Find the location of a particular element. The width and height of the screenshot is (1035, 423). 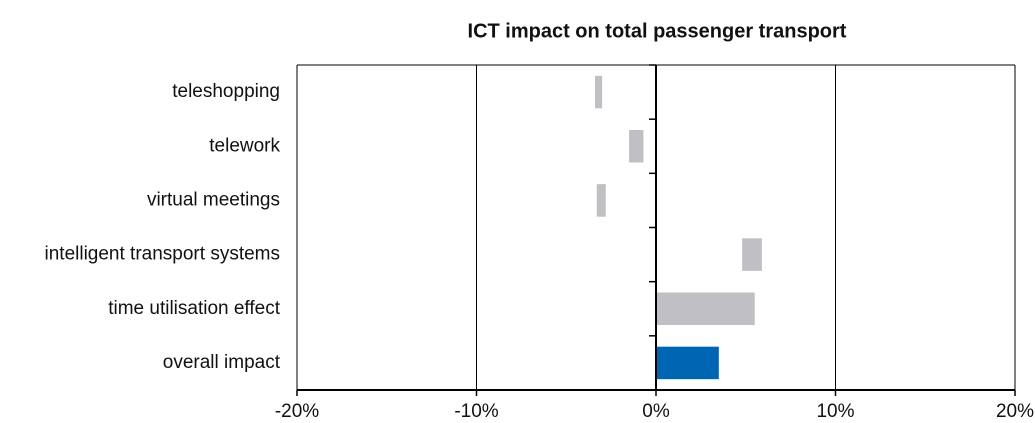

y-tick-label: time utilisation effect is located at coordinates (194, 308).